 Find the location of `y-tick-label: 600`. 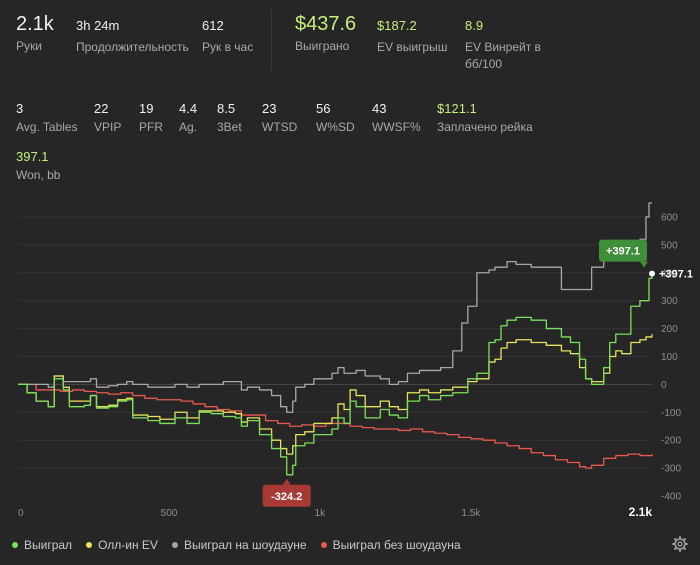

y-tick-label: 600 is located at coordinates (669, 217).